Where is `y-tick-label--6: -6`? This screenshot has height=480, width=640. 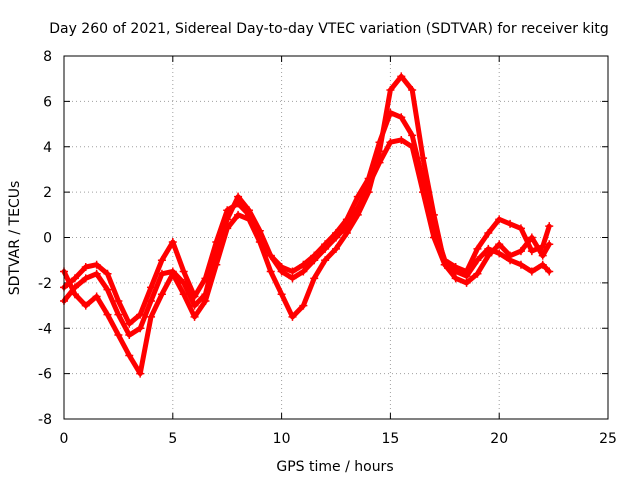 y-tick-label--6: -6 is located at coordinates (45, 375).